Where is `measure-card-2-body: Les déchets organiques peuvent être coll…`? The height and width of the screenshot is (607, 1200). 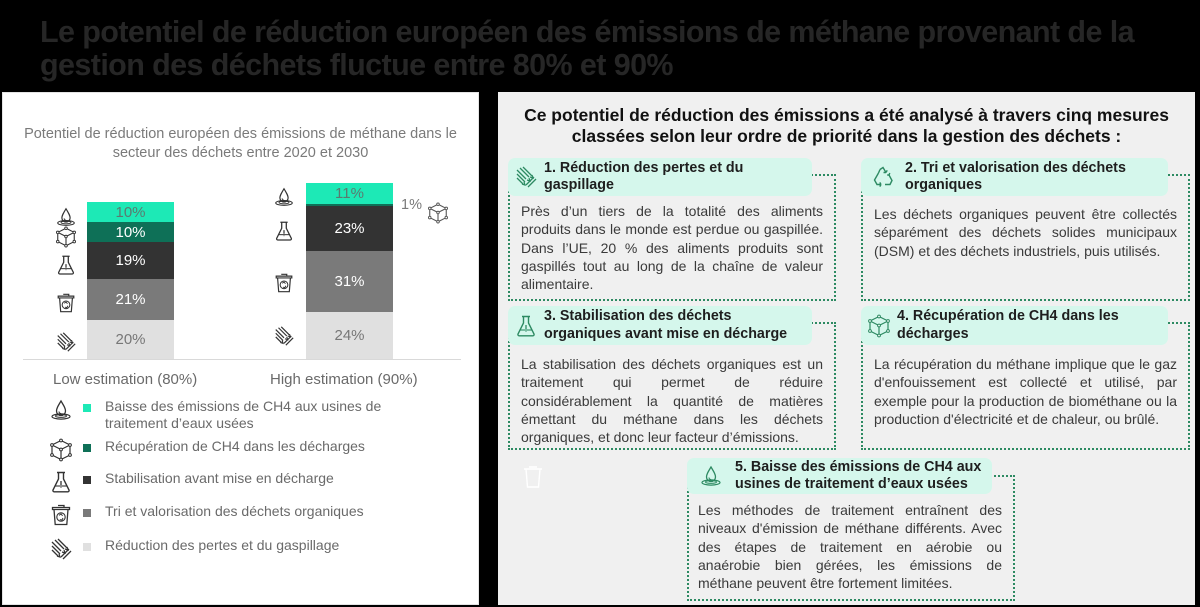
measure-card-2-body: Les déchets organiques peuvent être coll… is located at coordinates (1025, 232).